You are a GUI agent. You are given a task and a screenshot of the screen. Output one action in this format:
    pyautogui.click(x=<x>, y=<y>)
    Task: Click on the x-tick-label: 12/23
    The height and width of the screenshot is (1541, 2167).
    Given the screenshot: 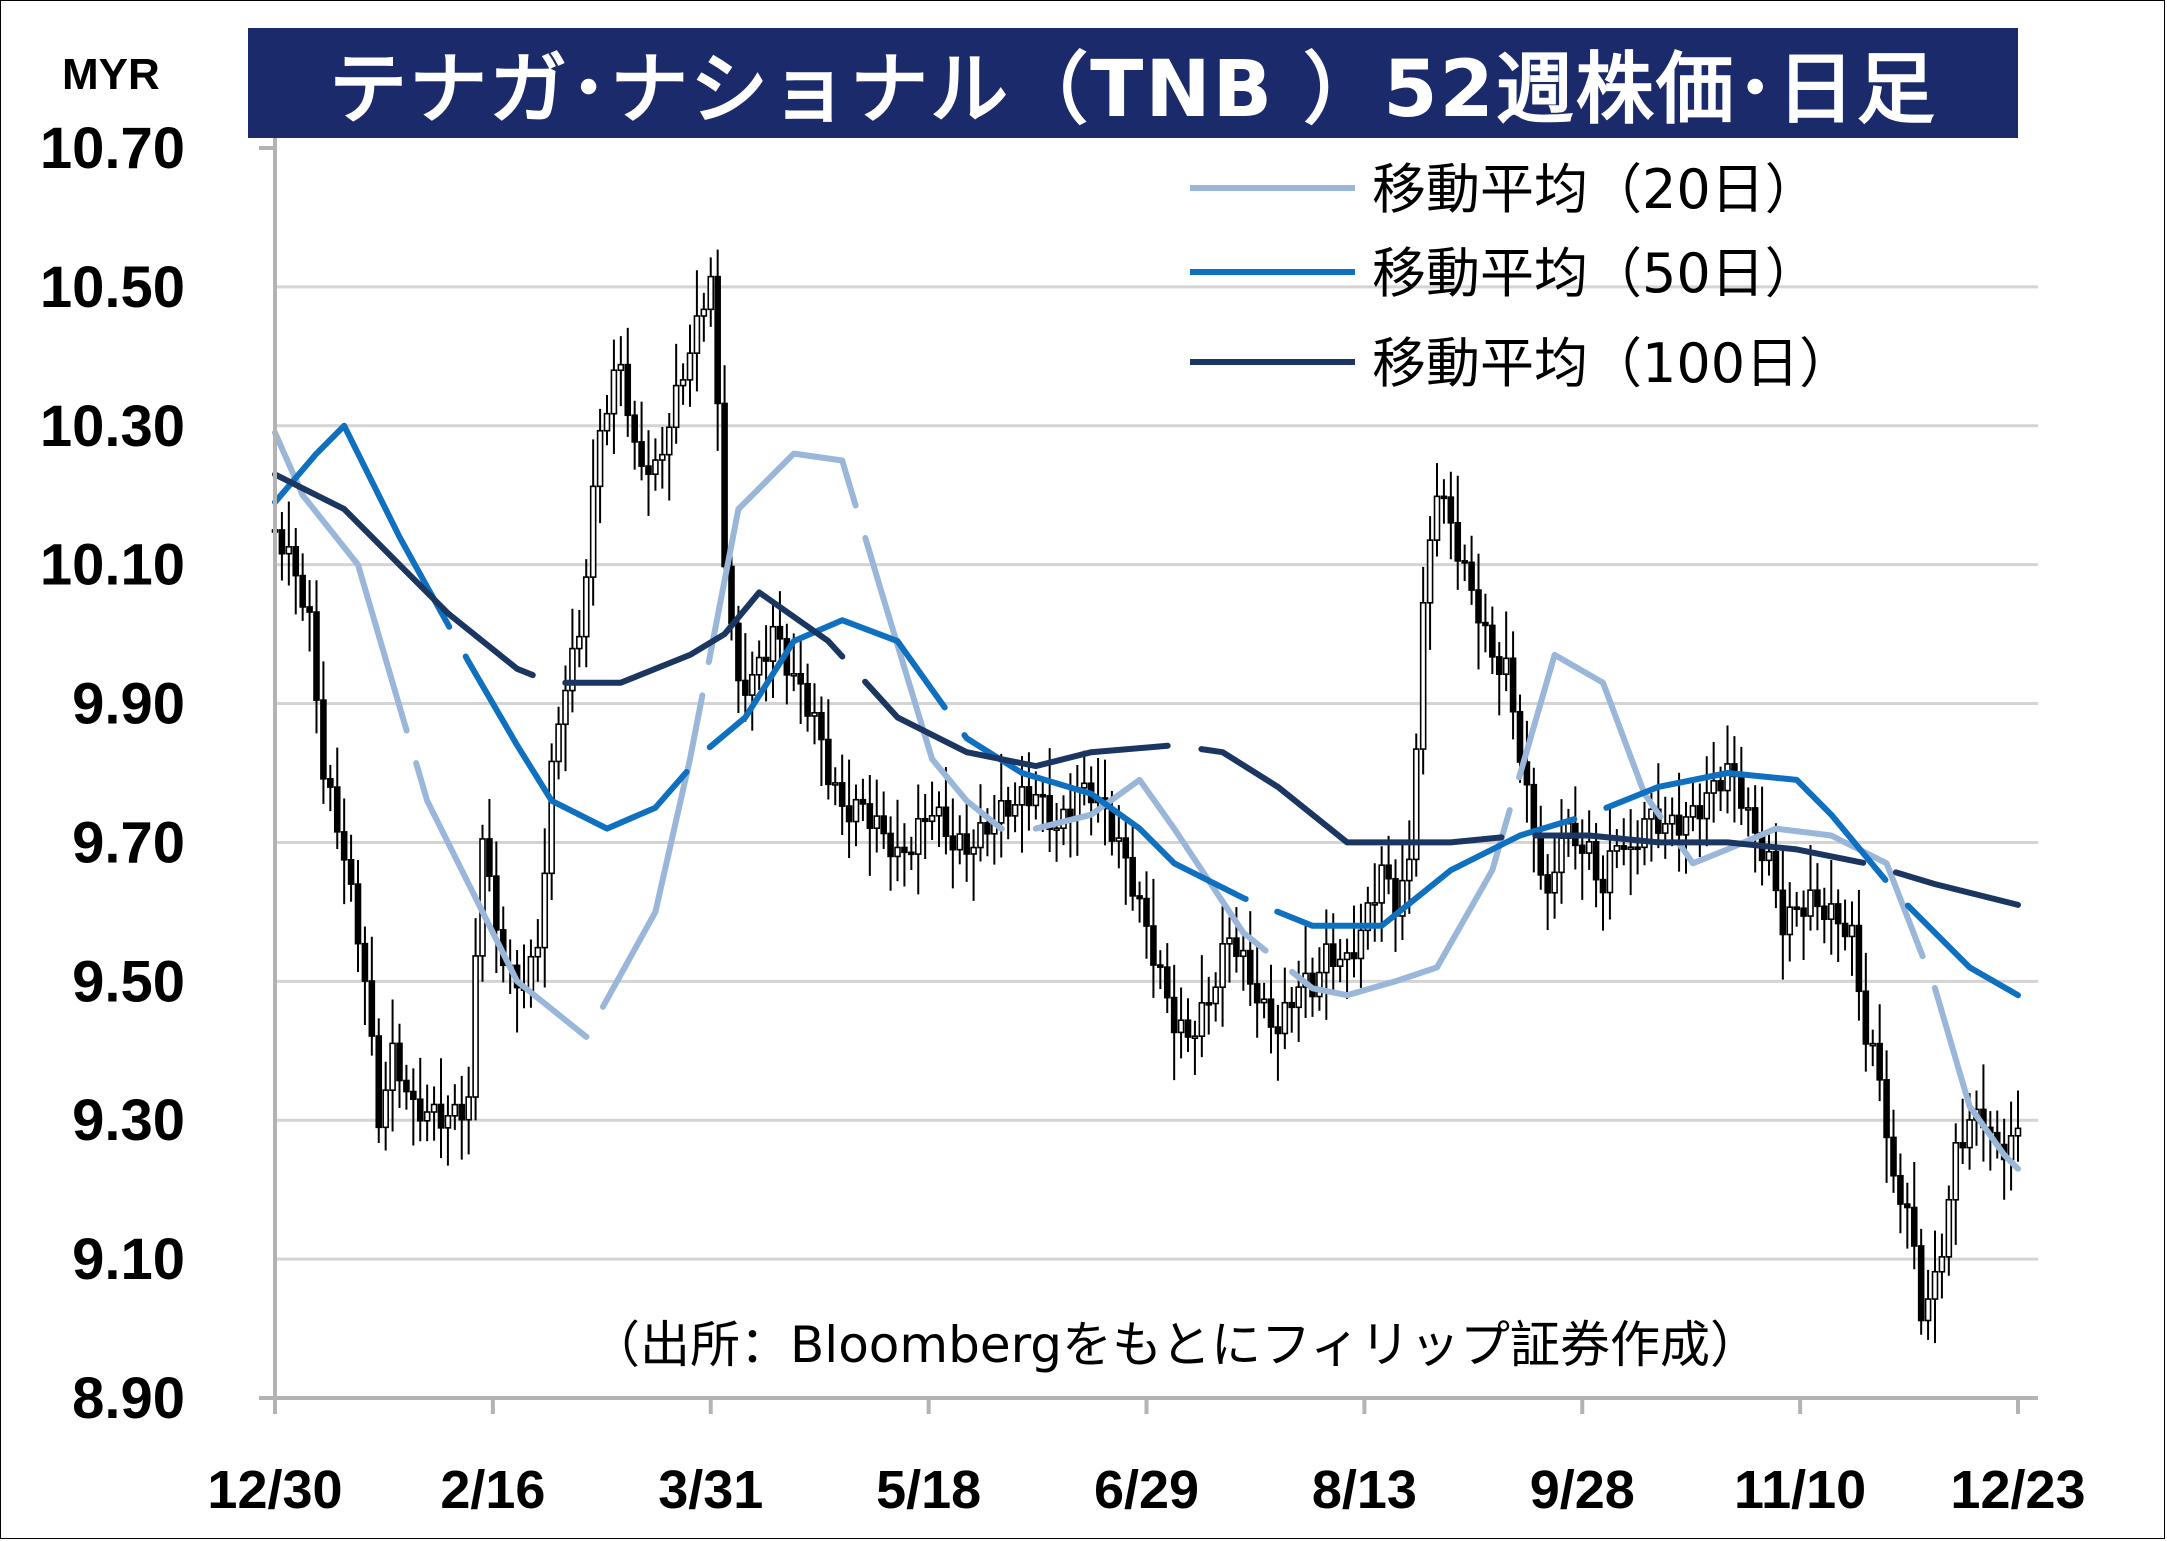 What is the action you would take?
    pyautogui.click(x=2017, y=1490)
    